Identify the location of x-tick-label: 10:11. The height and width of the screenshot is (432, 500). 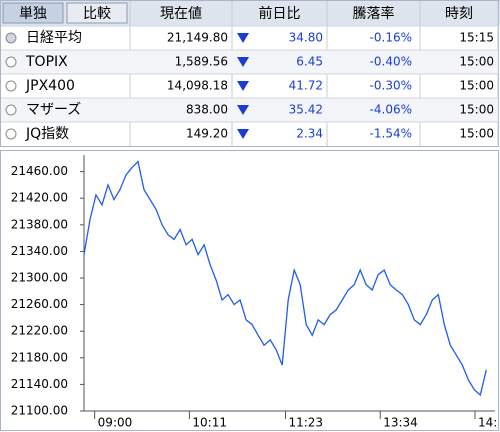
(209, 423).